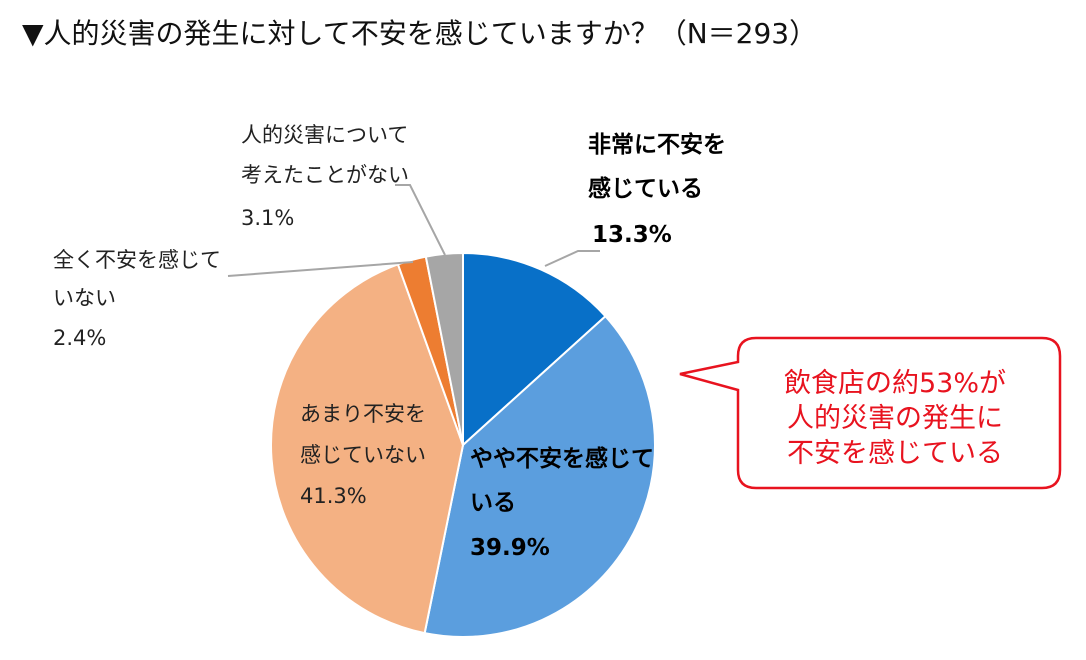 The width and height of the screenshot is (1086, 660). What do you see at coordinates (420, 33) in the screenshot?
I see `chart-title: ▼人的災害の発生に対して不安を感じていますか？（N＝293）` at bounding box center [420, 33].